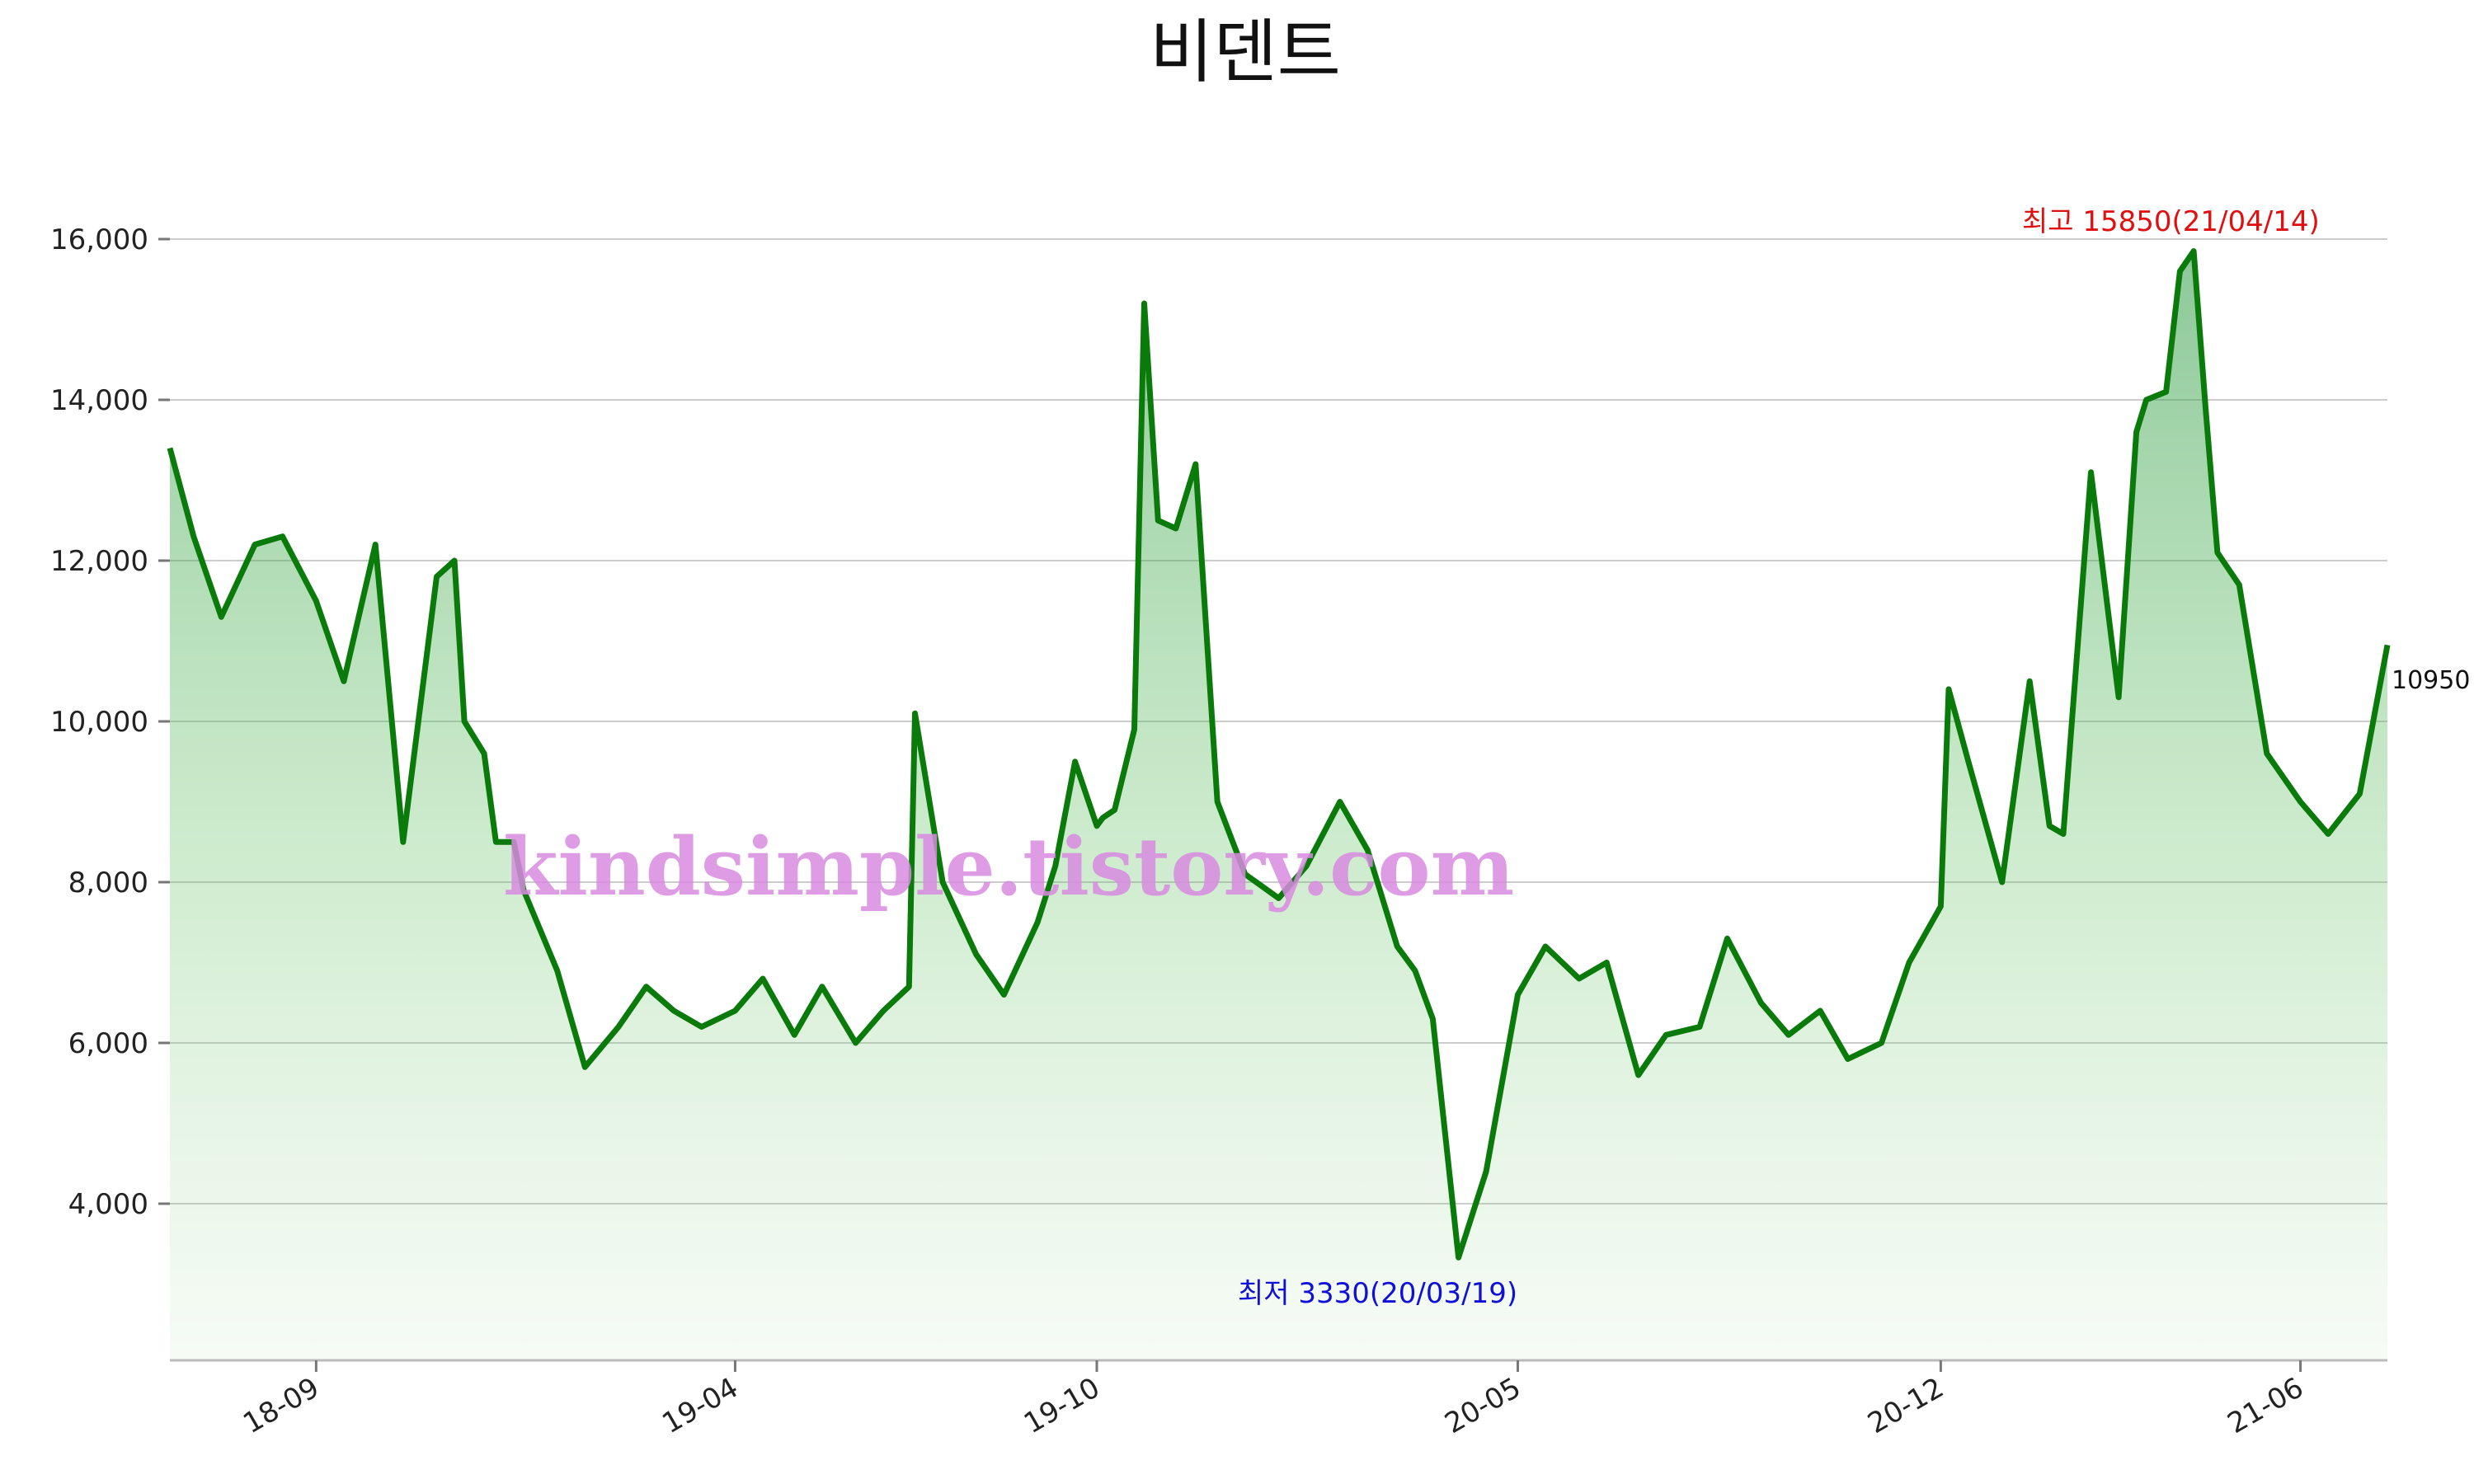  What do you see at coordinates (1245, 52) in the screenshot?
I see `chart-title: 비덴트` at bounding box center [1245, 52].